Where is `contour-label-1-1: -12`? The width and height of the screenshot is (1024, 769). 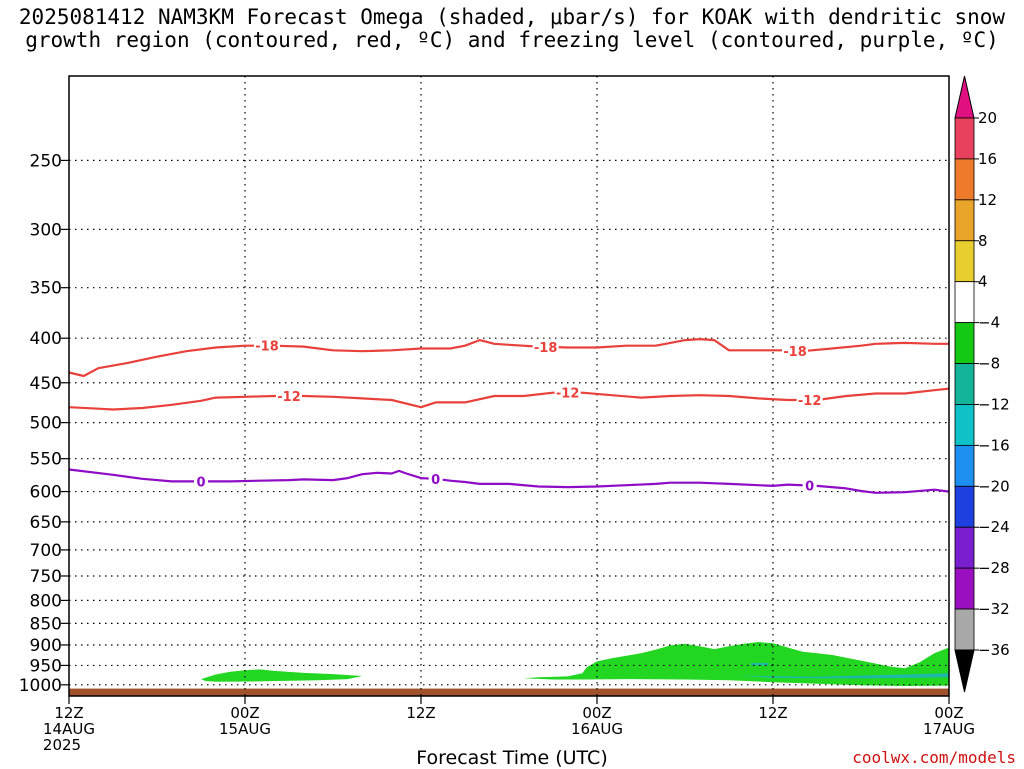 contour-label-1-1: -12 is located at coordinates (568, 394).